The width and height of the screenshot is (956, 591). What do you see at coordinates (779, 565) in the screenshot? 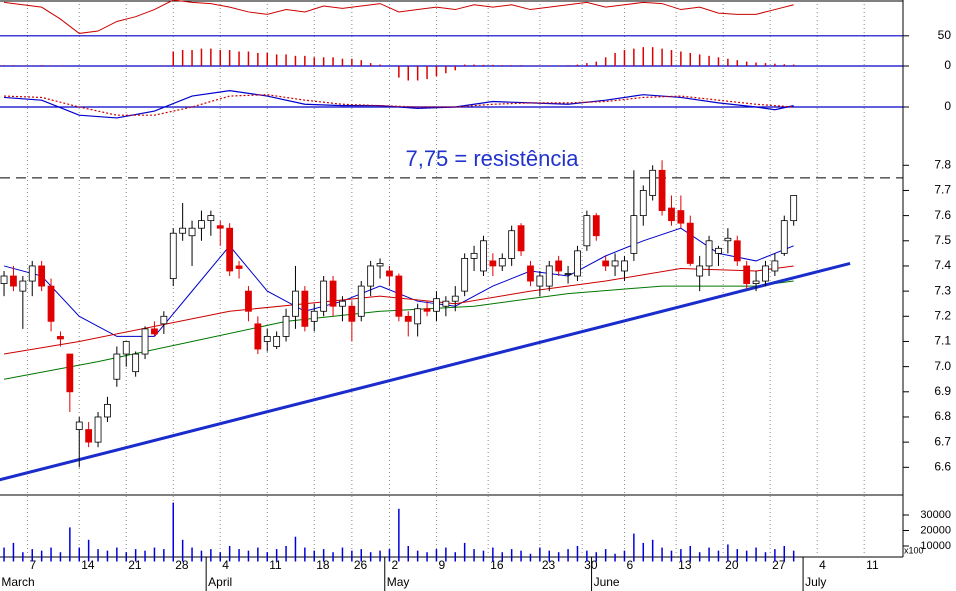
I see `x-tick-label: 27` at bounding box center [779, 565].